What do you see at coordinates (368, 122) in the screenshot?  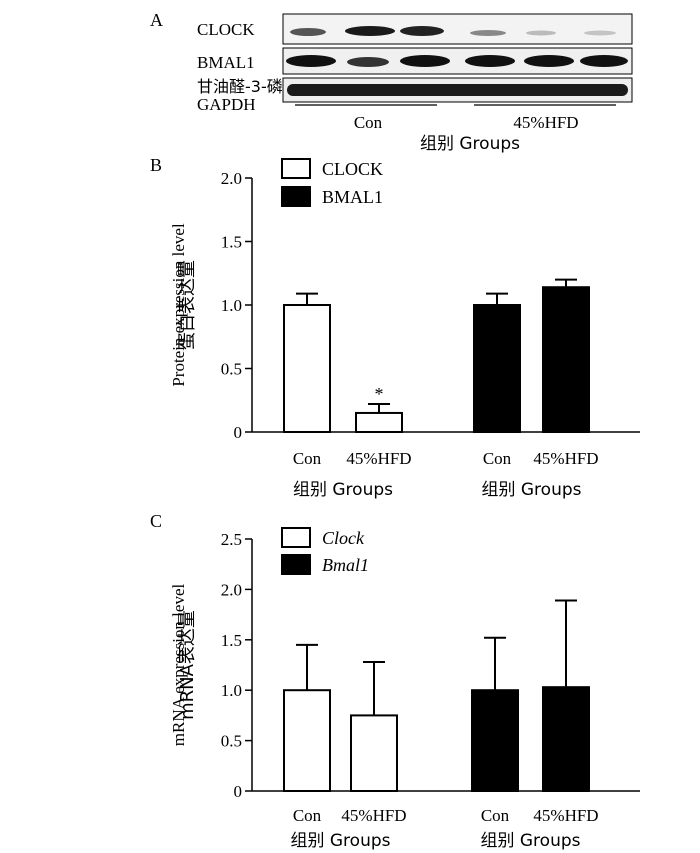 I see `group-label-con: Con` at bounding box center [368, 122].